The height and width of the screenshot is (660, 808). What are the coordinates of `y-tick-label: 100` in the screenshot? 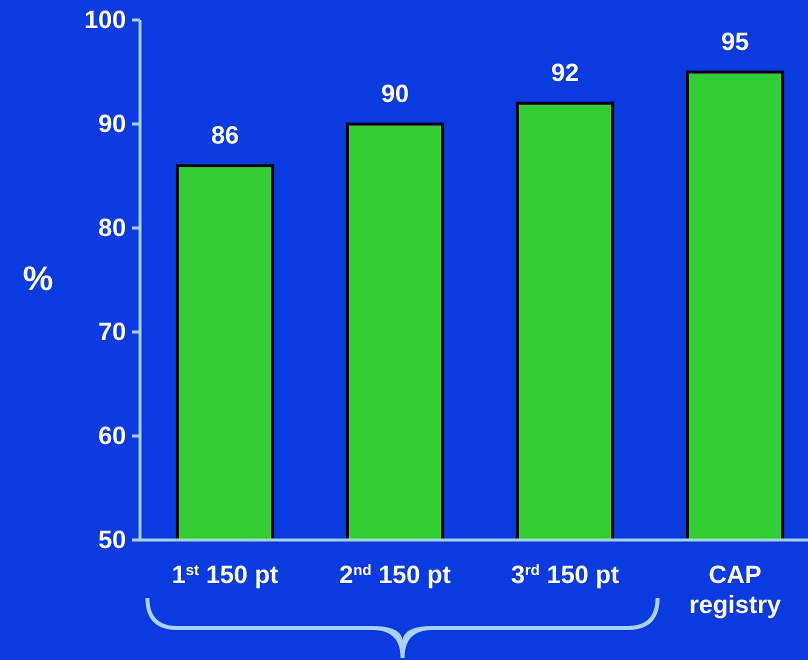 It's located at (105, 20).